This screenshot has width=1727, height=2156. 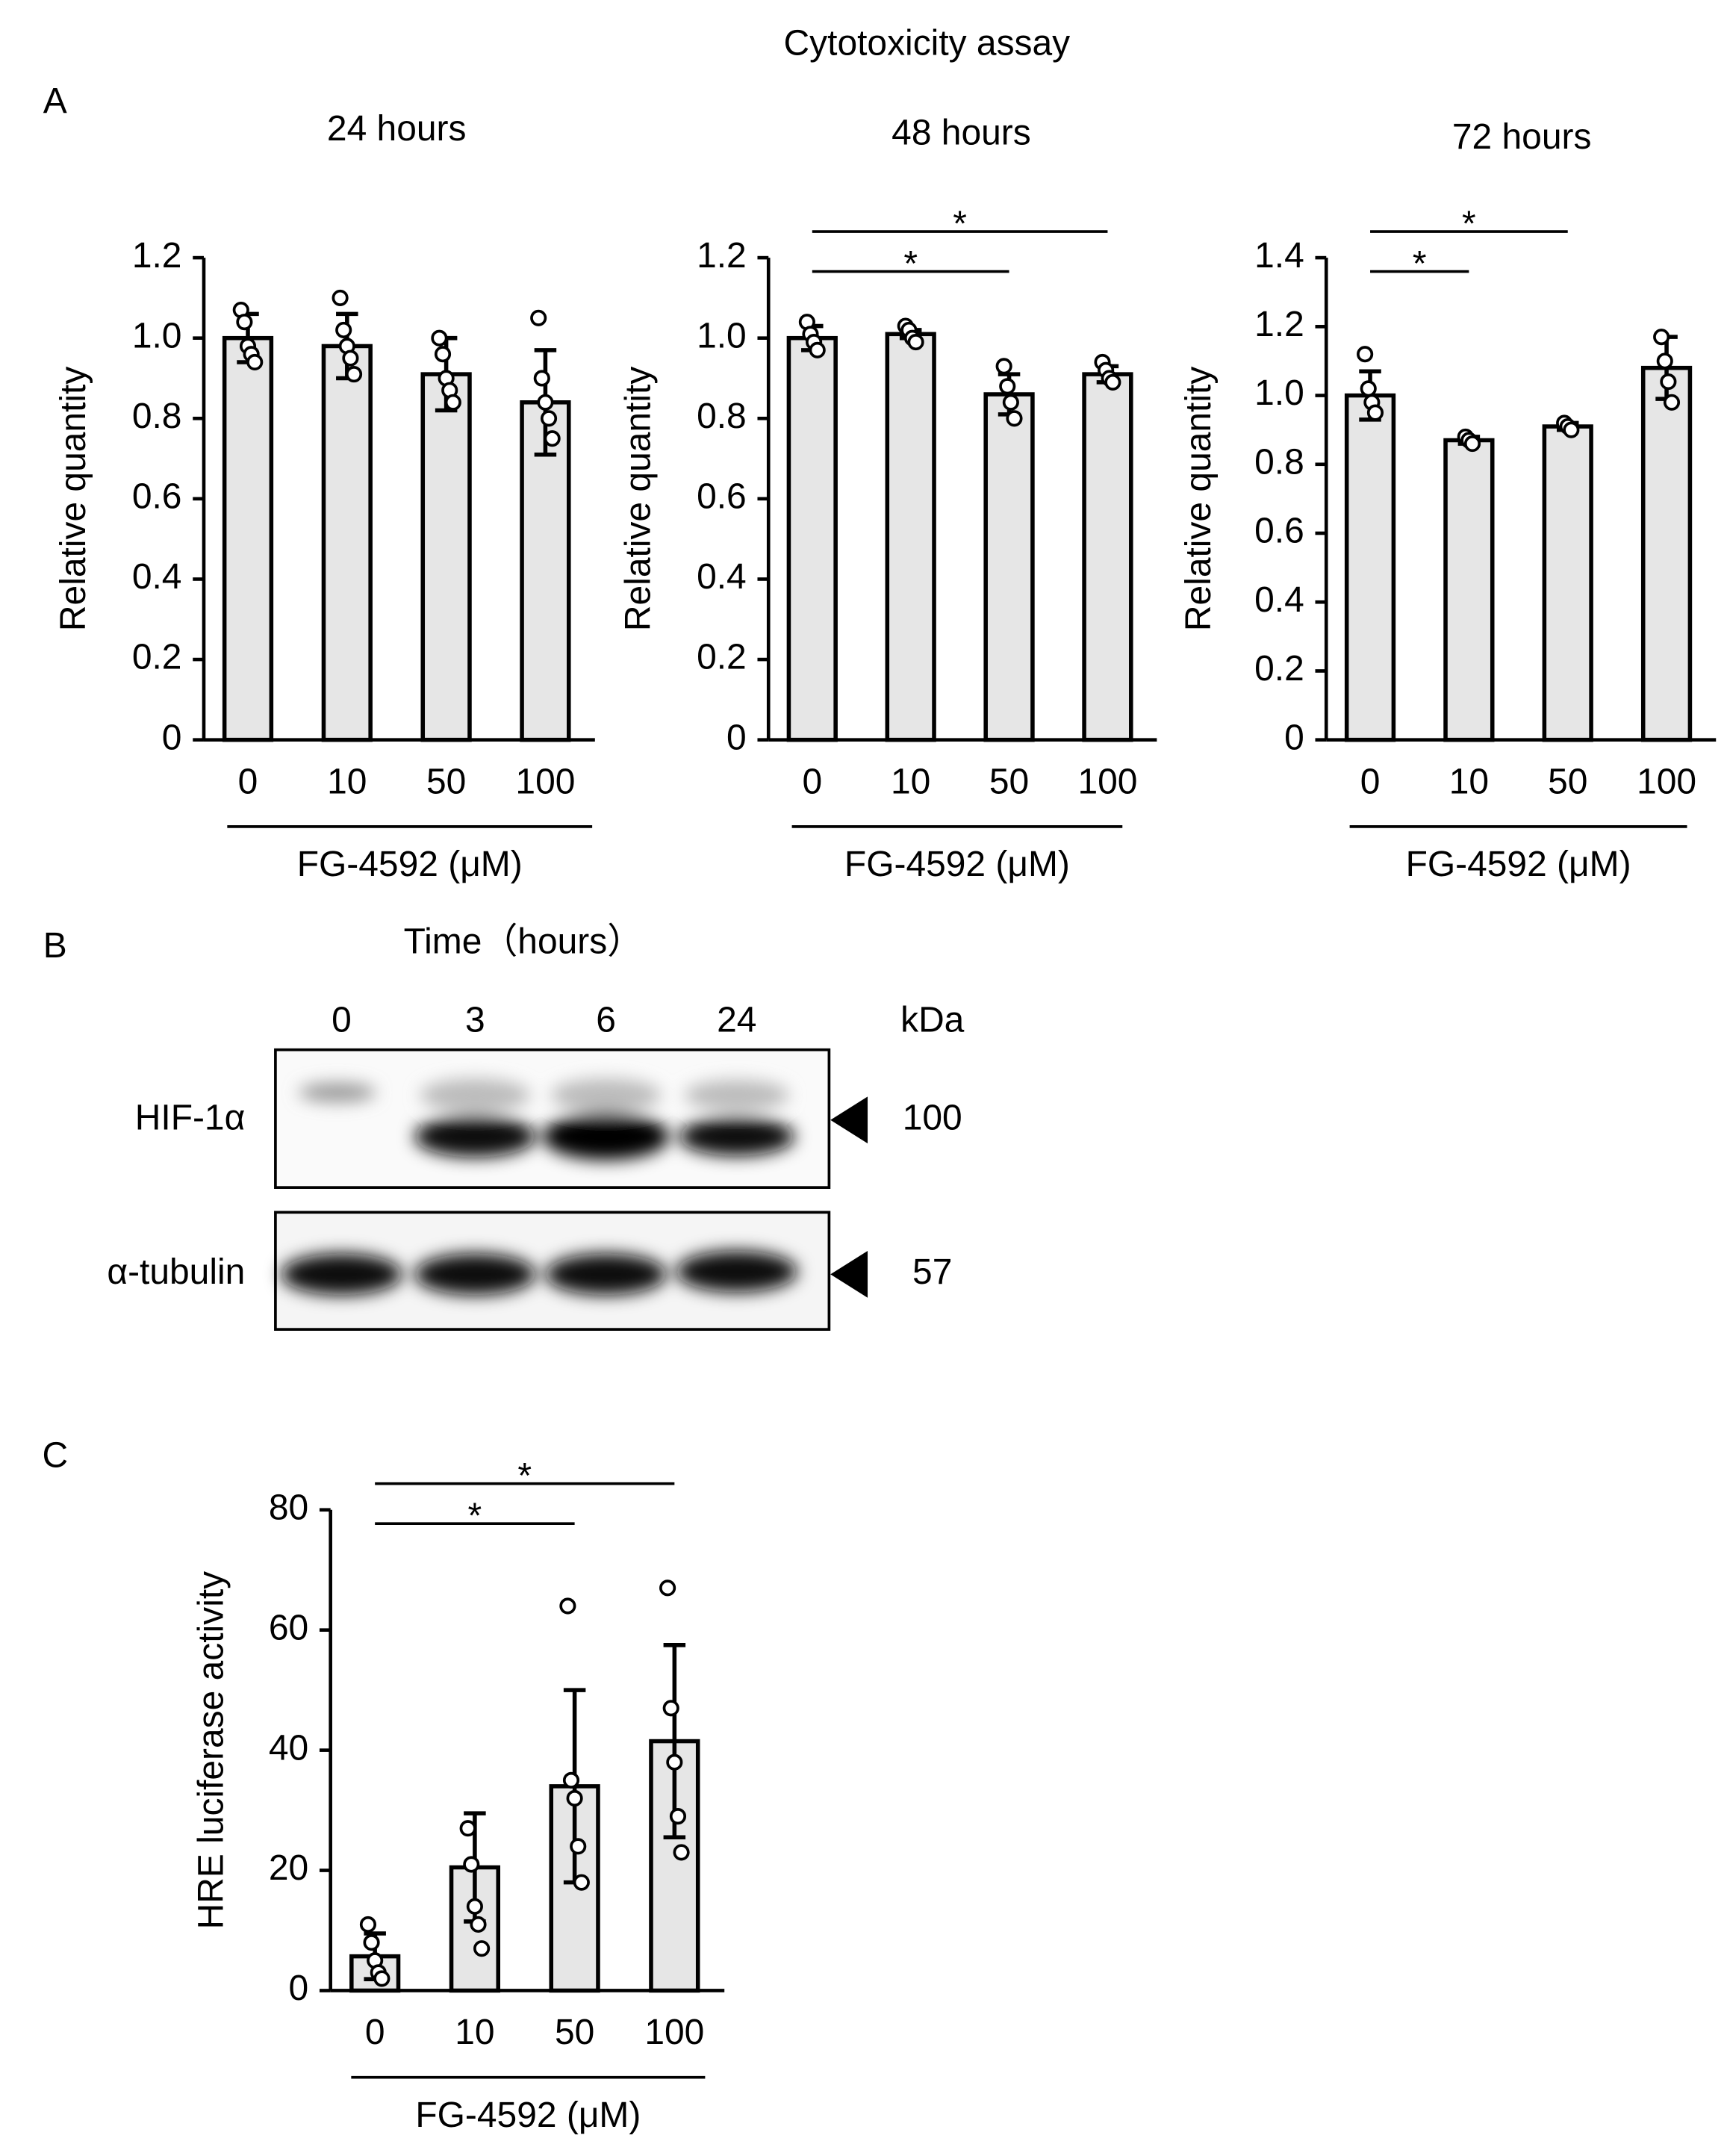 What do you see at coordinates (524, 941) in the screenshot?
I see `blot-title: Time（hours）` at bounding box center [524, 941].